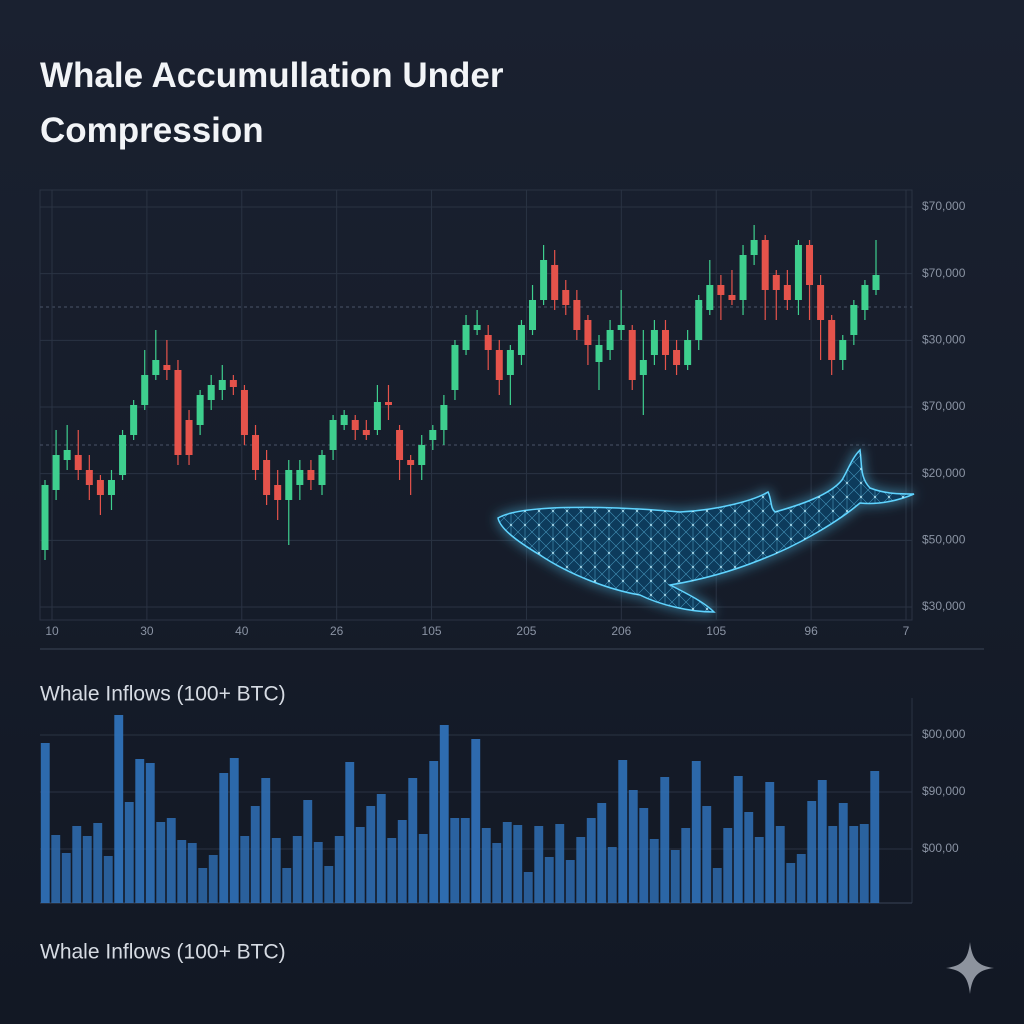 The height and width of the screenshot is (1024, 1024). Describe the element at coordinates (940, 848) in the screenshot. I see `y-tick-label: $00,00` at that location.